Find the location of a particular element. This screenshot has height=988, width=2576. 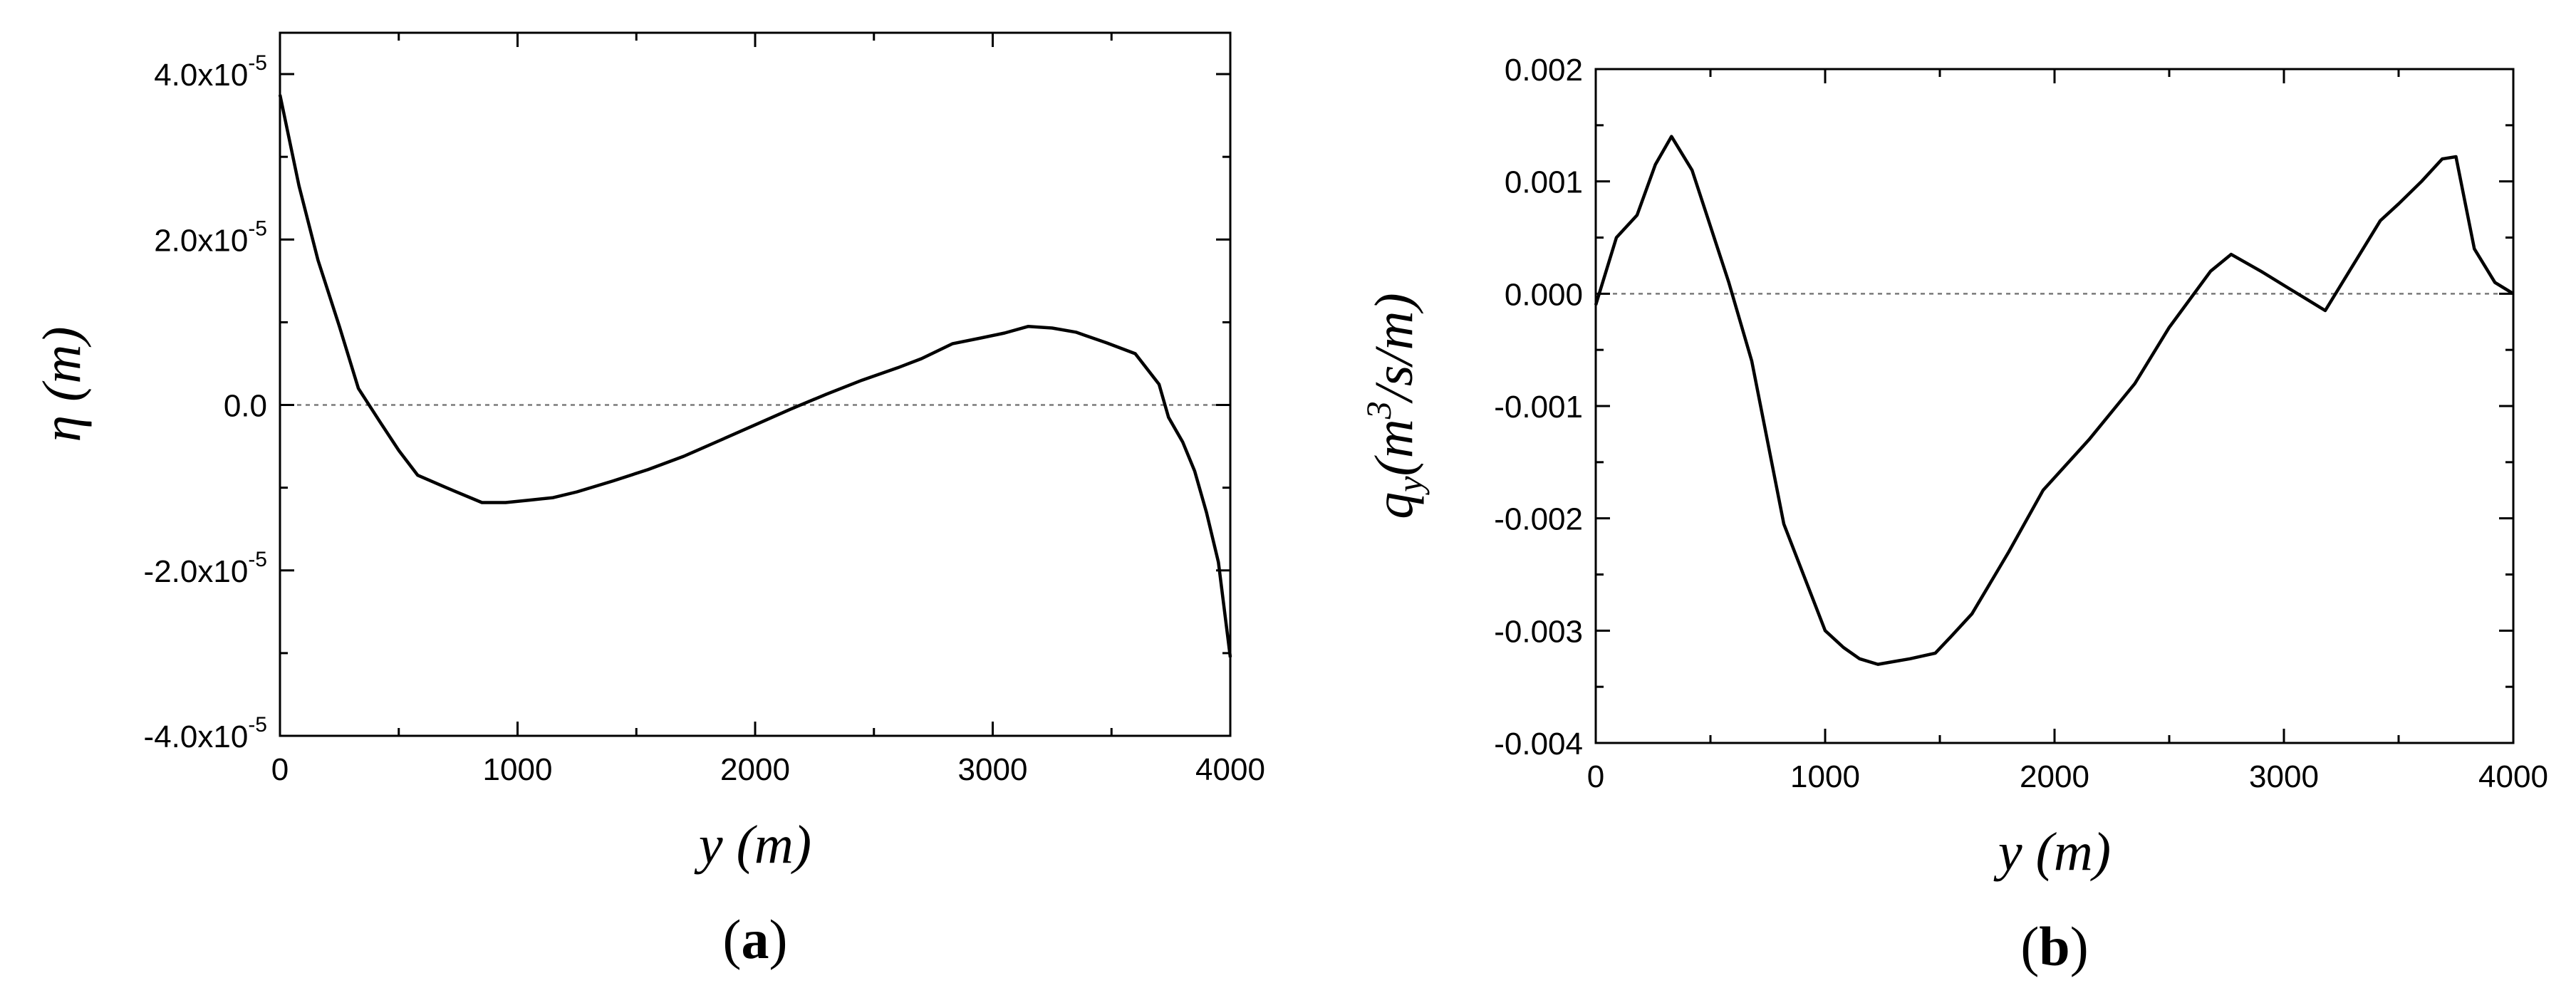

y-tick-label: -4.0x10⁻⁵ is located at coordinates (205, 733).